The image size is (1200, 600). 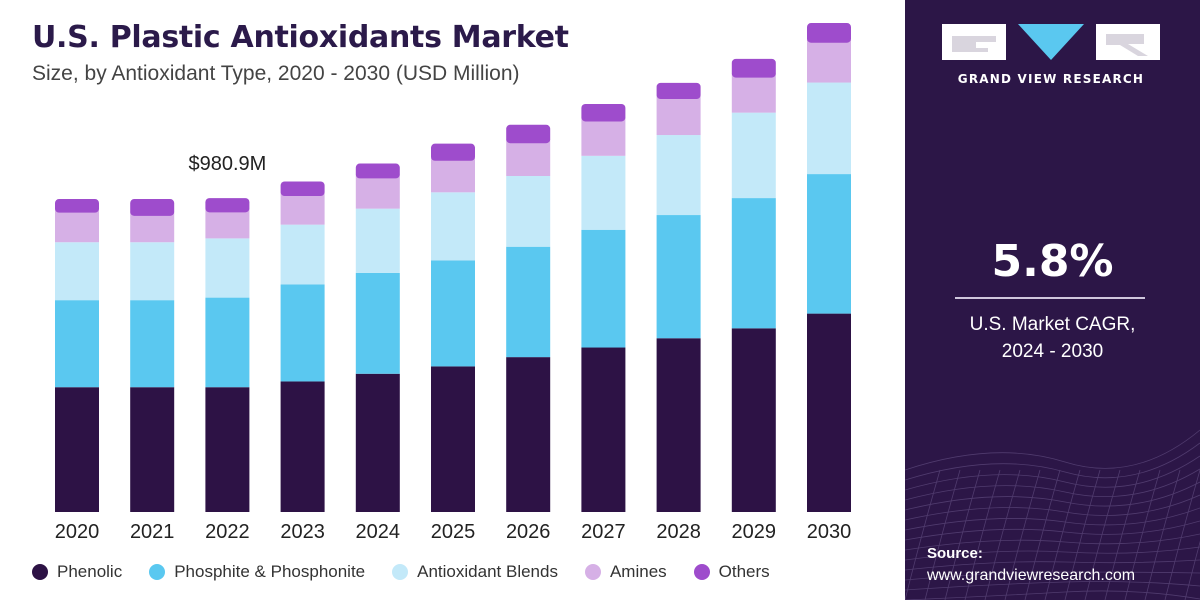 I want to click on bar-segment-phenolic-2022, so click(x=227, y=449).